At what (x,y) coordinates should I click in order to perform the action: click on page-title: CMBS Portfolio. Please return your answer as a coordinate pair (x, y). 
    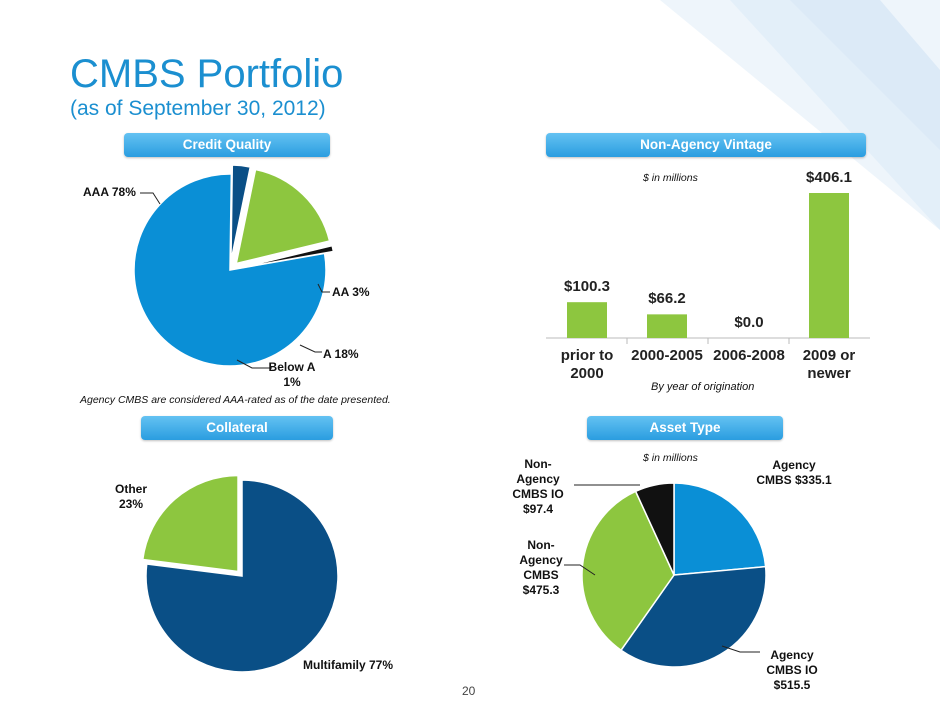
    Looking at the image, I should click on (207, 74).